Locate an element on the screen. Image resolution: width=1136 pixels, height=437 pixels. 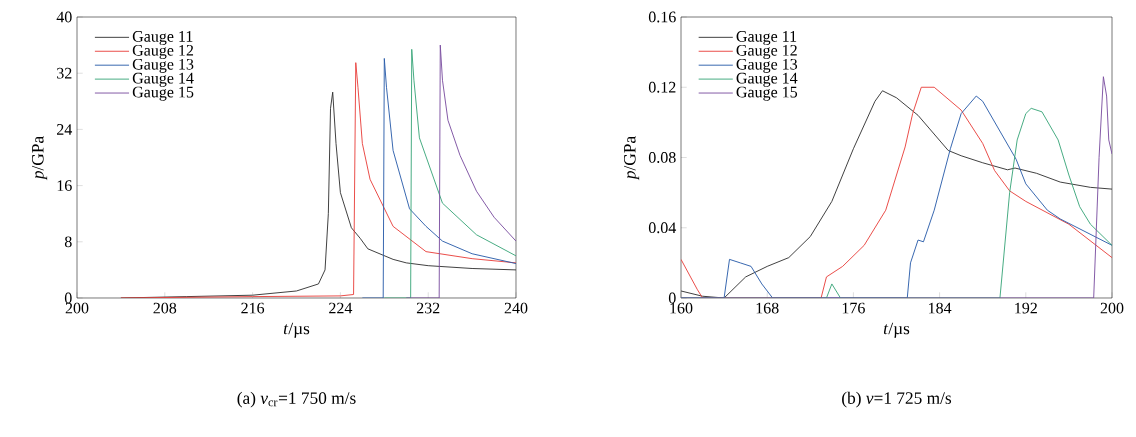
y-tick-label: 0.16 is located at coordinates (662, 17).